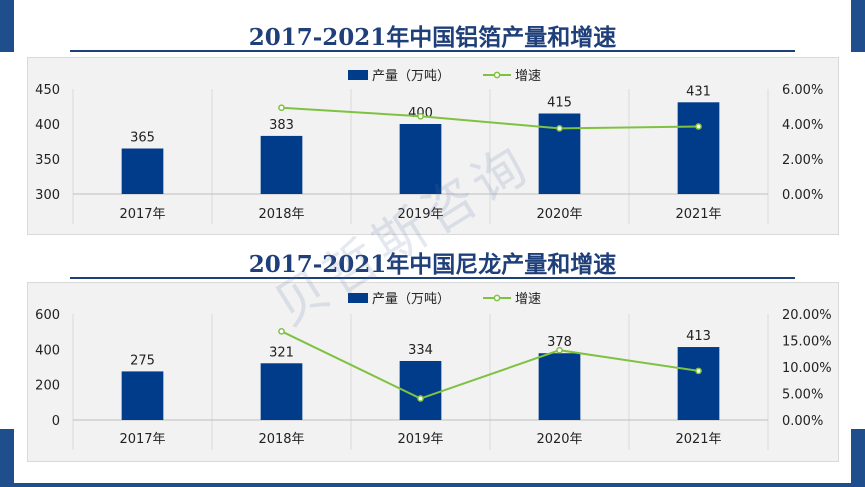 The width and height of the screenshot is (865, 487). I want to click on y-right-tick-label: 20.00%, so click(807, 315).